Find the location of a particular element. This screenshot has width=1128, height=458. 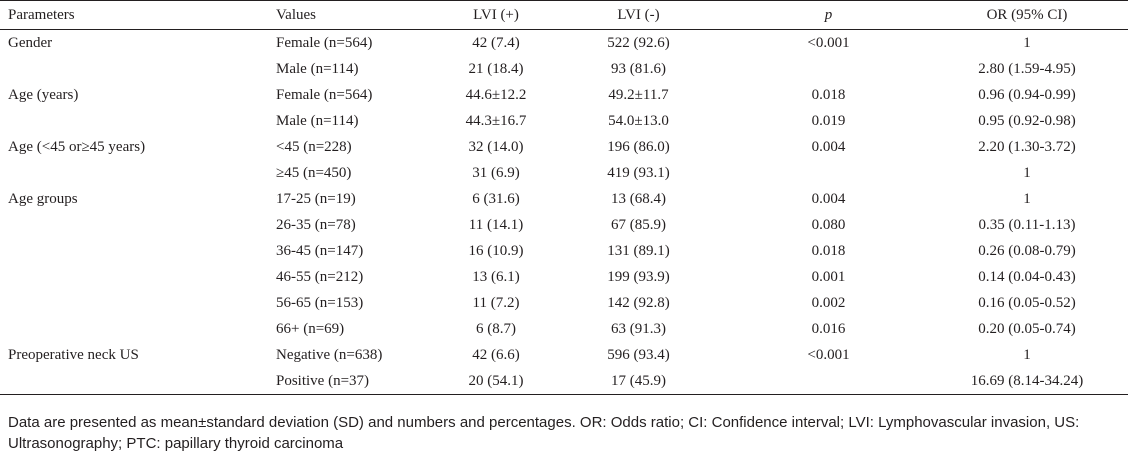

table-row: ≥45 (n=450) 31 (6.9) 419 (93.1) 1 is located at coordinates (564, 173).